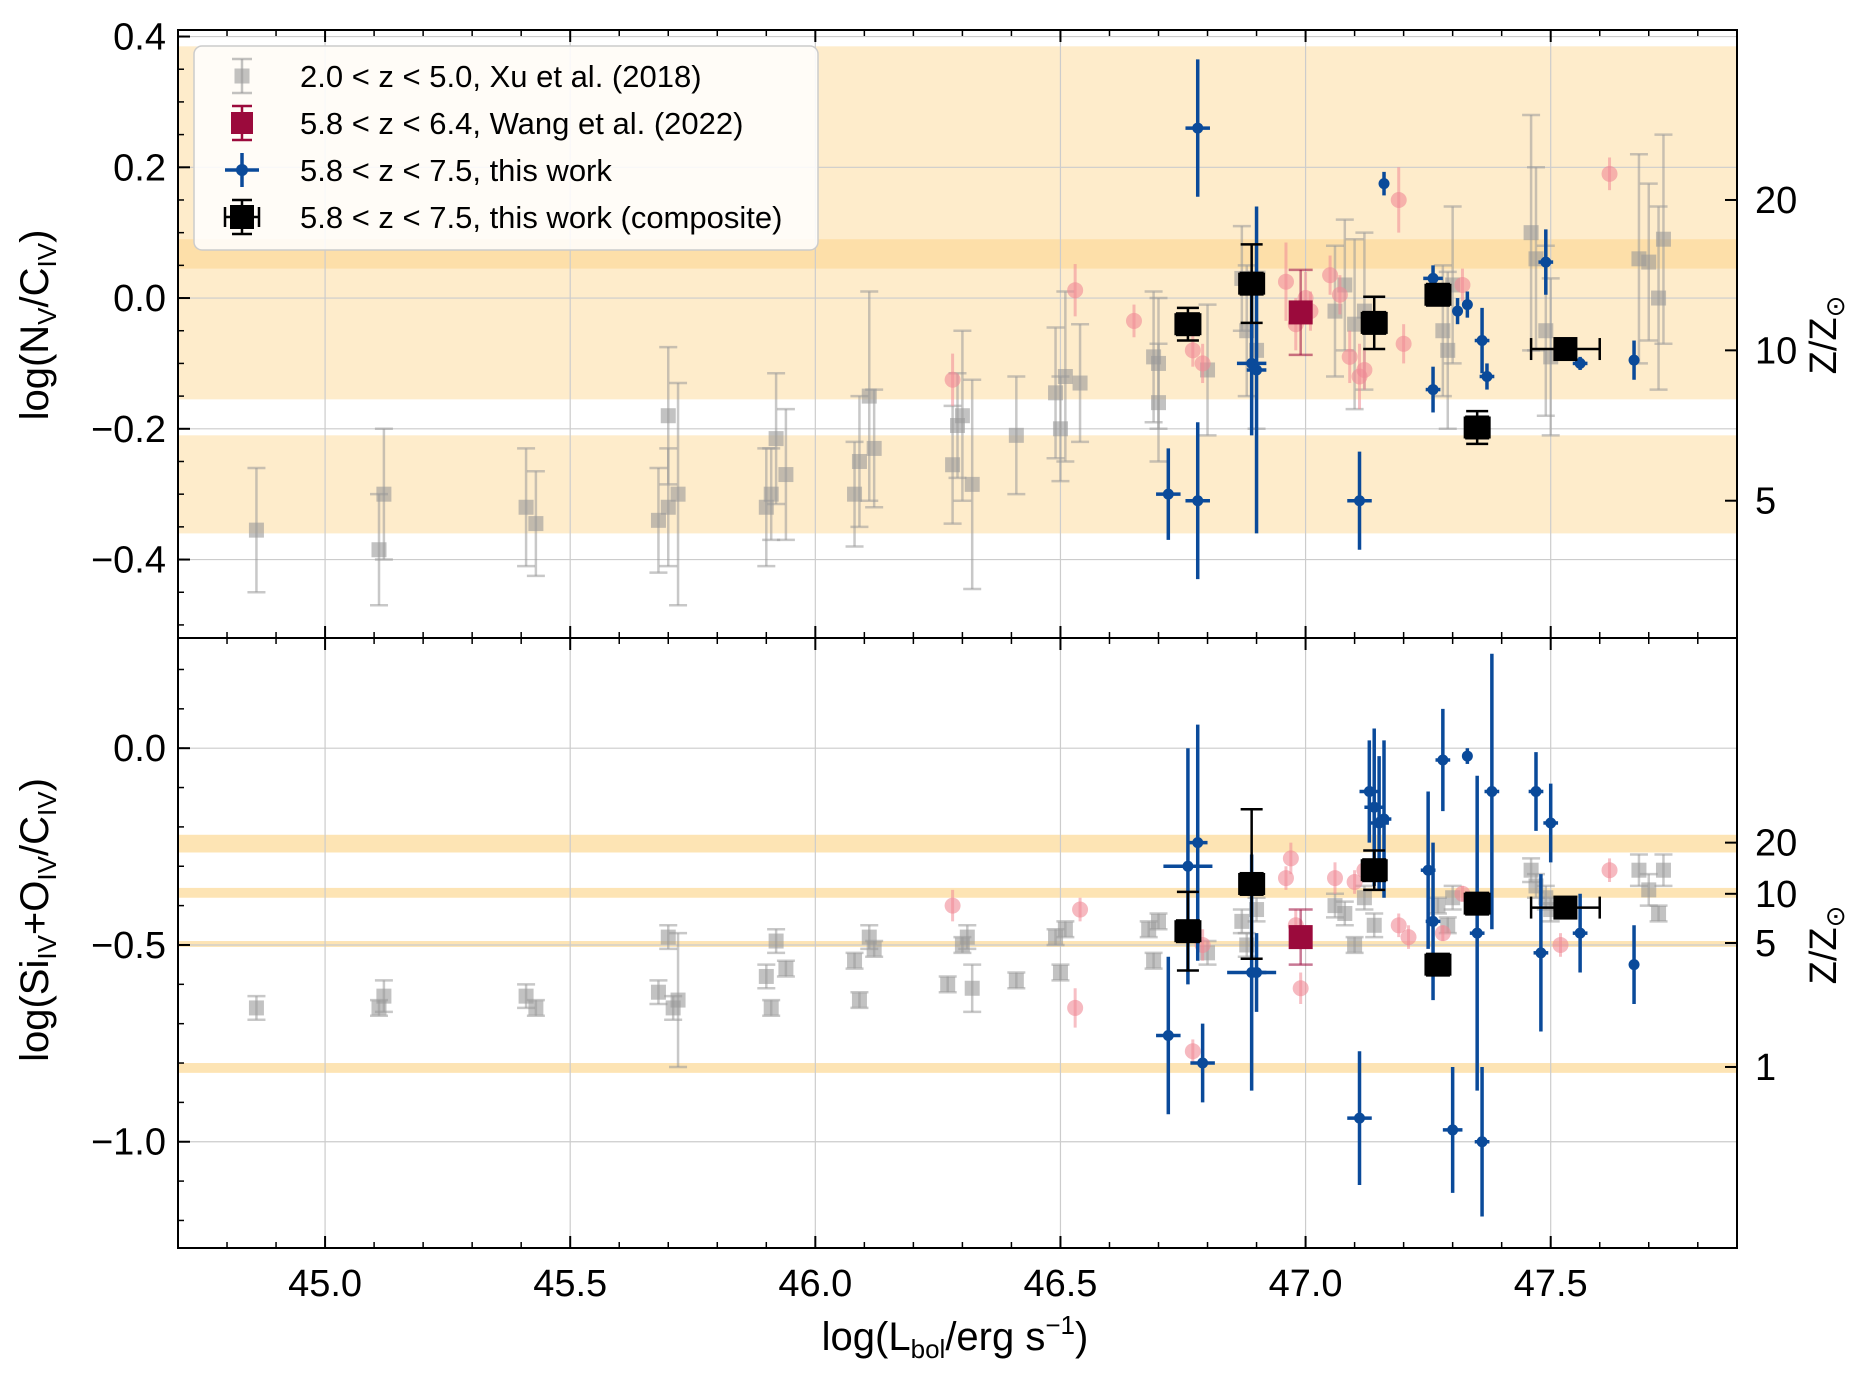 The image size is (1858, 1374). Describe the element at coordinates (957, 1068) in the screenshot. I see `metallicity-band` at that location.